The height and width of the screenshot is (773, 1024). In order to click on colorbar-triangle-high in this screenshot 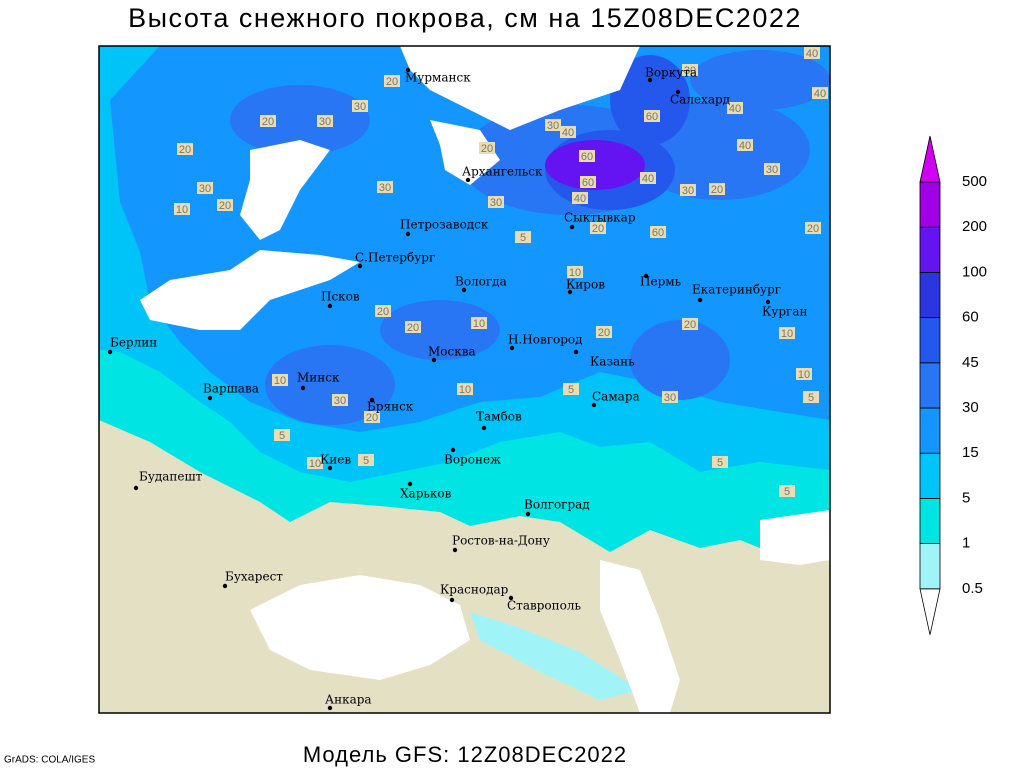, I will do `click(930, 159)`.